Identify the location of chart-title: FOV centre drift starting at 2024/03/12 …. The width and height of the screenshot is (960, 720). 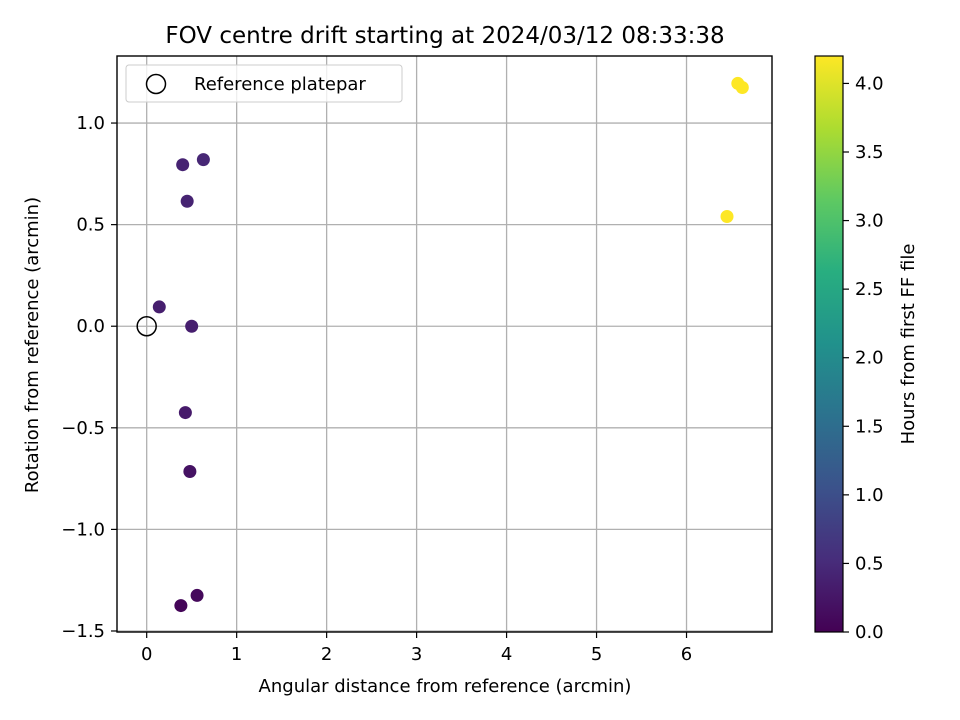
(444, 36).